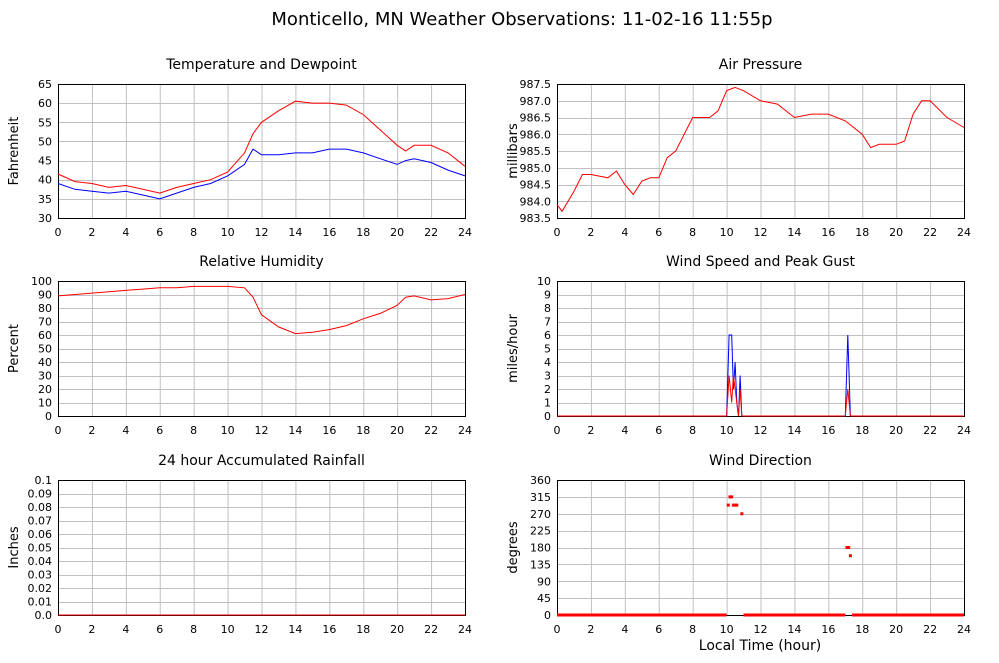  Describe the element at coordinates (261, 65) in the screenshot. I see `chart-title: Temperature and Dewpoint` at that location.